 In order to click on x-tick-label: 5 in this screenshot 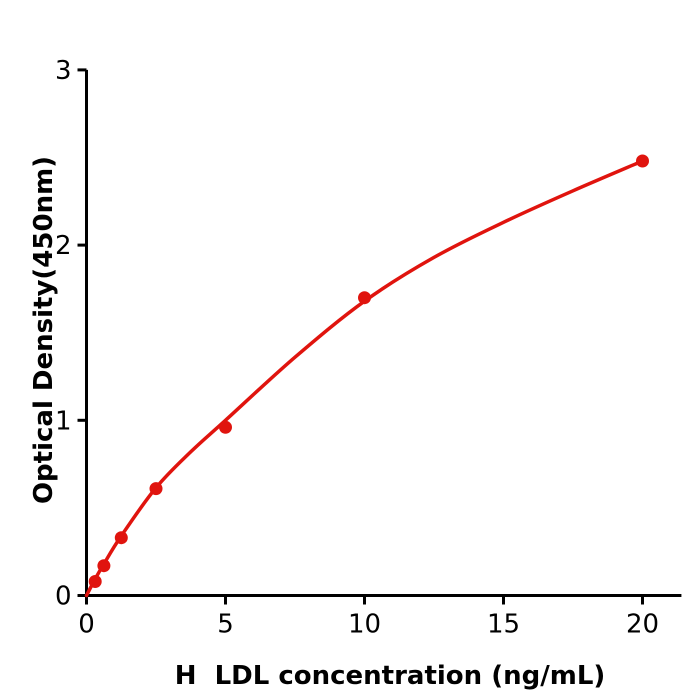, I will do `click(225, 625)`.